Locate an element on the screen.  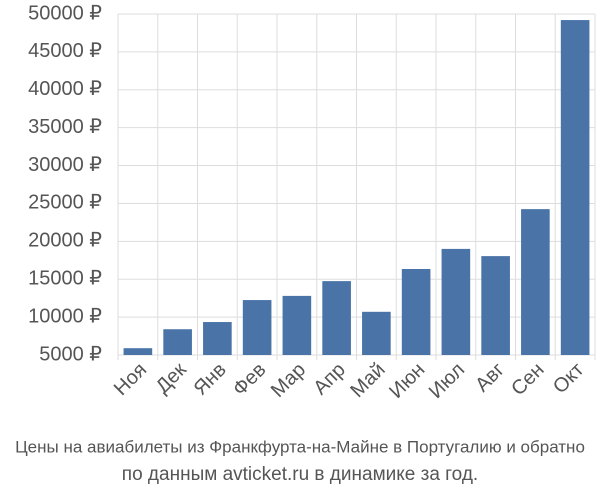
y-tick-label: 40000 ₽ is located at coordinates (65, 89).